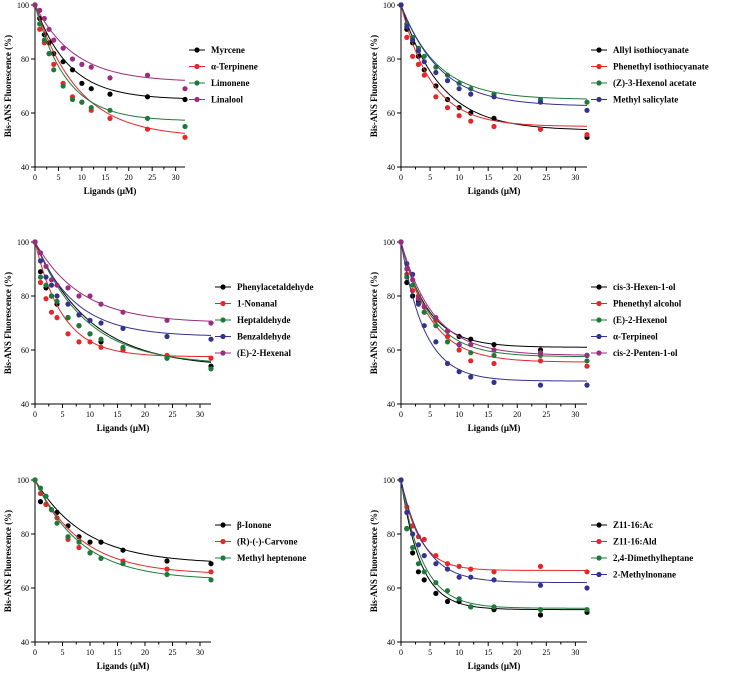 This screenshot has height=677, width=729. What do you see at coordinates (494, 428) in the screenshot?
I see `x-axis-title: Ligands (μM)` at bounding box center [494, 428].